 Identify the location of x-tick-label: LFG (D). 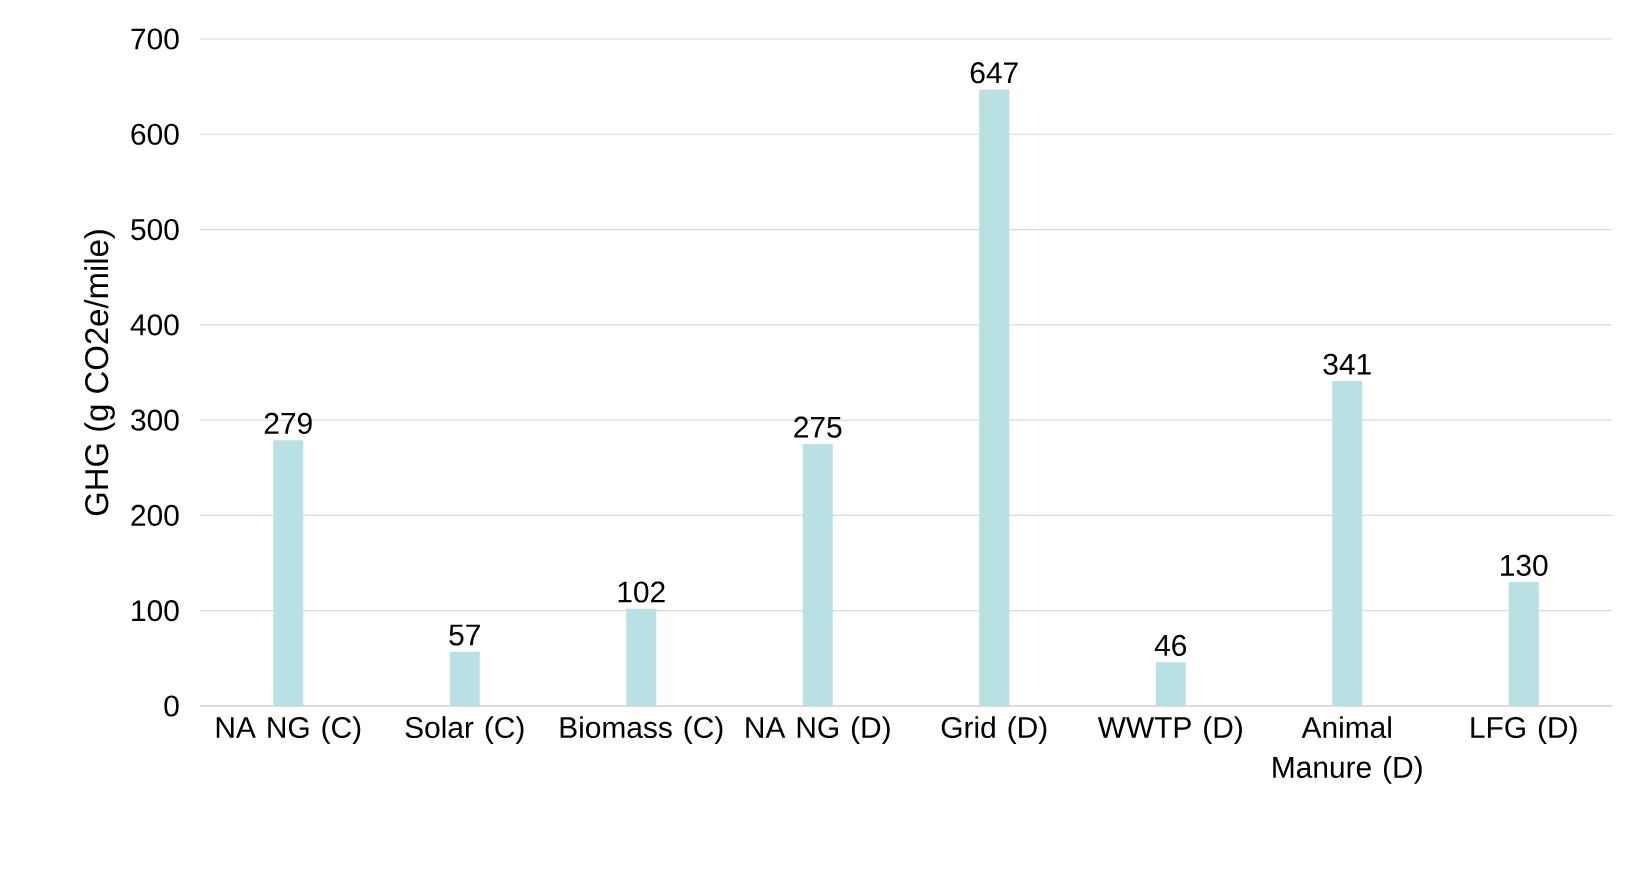
(1524, 730).